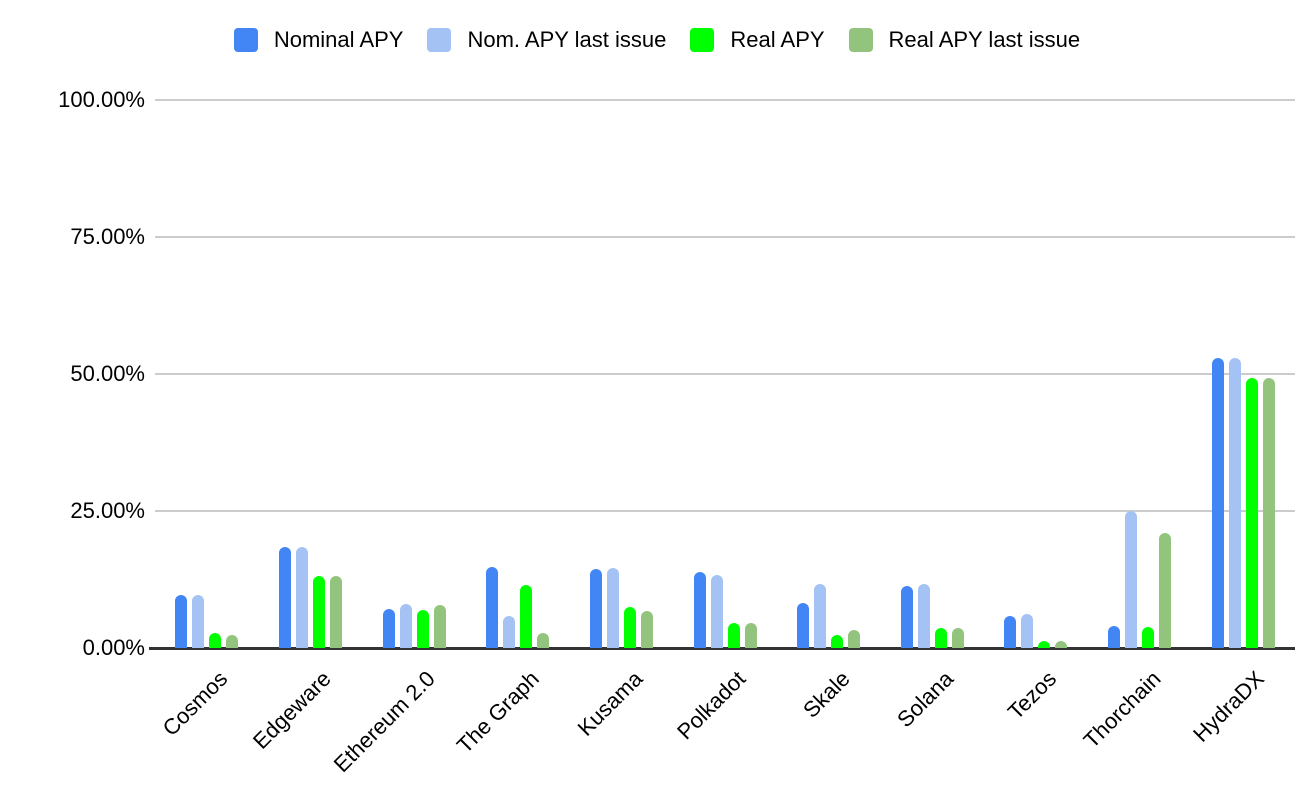 This screenshot has height=812, width=1314. What do you see at coordinates (699, 609) in the screenshot?
I see `bar-polkadot-nominal-apy` at bounding box center [699, 609].